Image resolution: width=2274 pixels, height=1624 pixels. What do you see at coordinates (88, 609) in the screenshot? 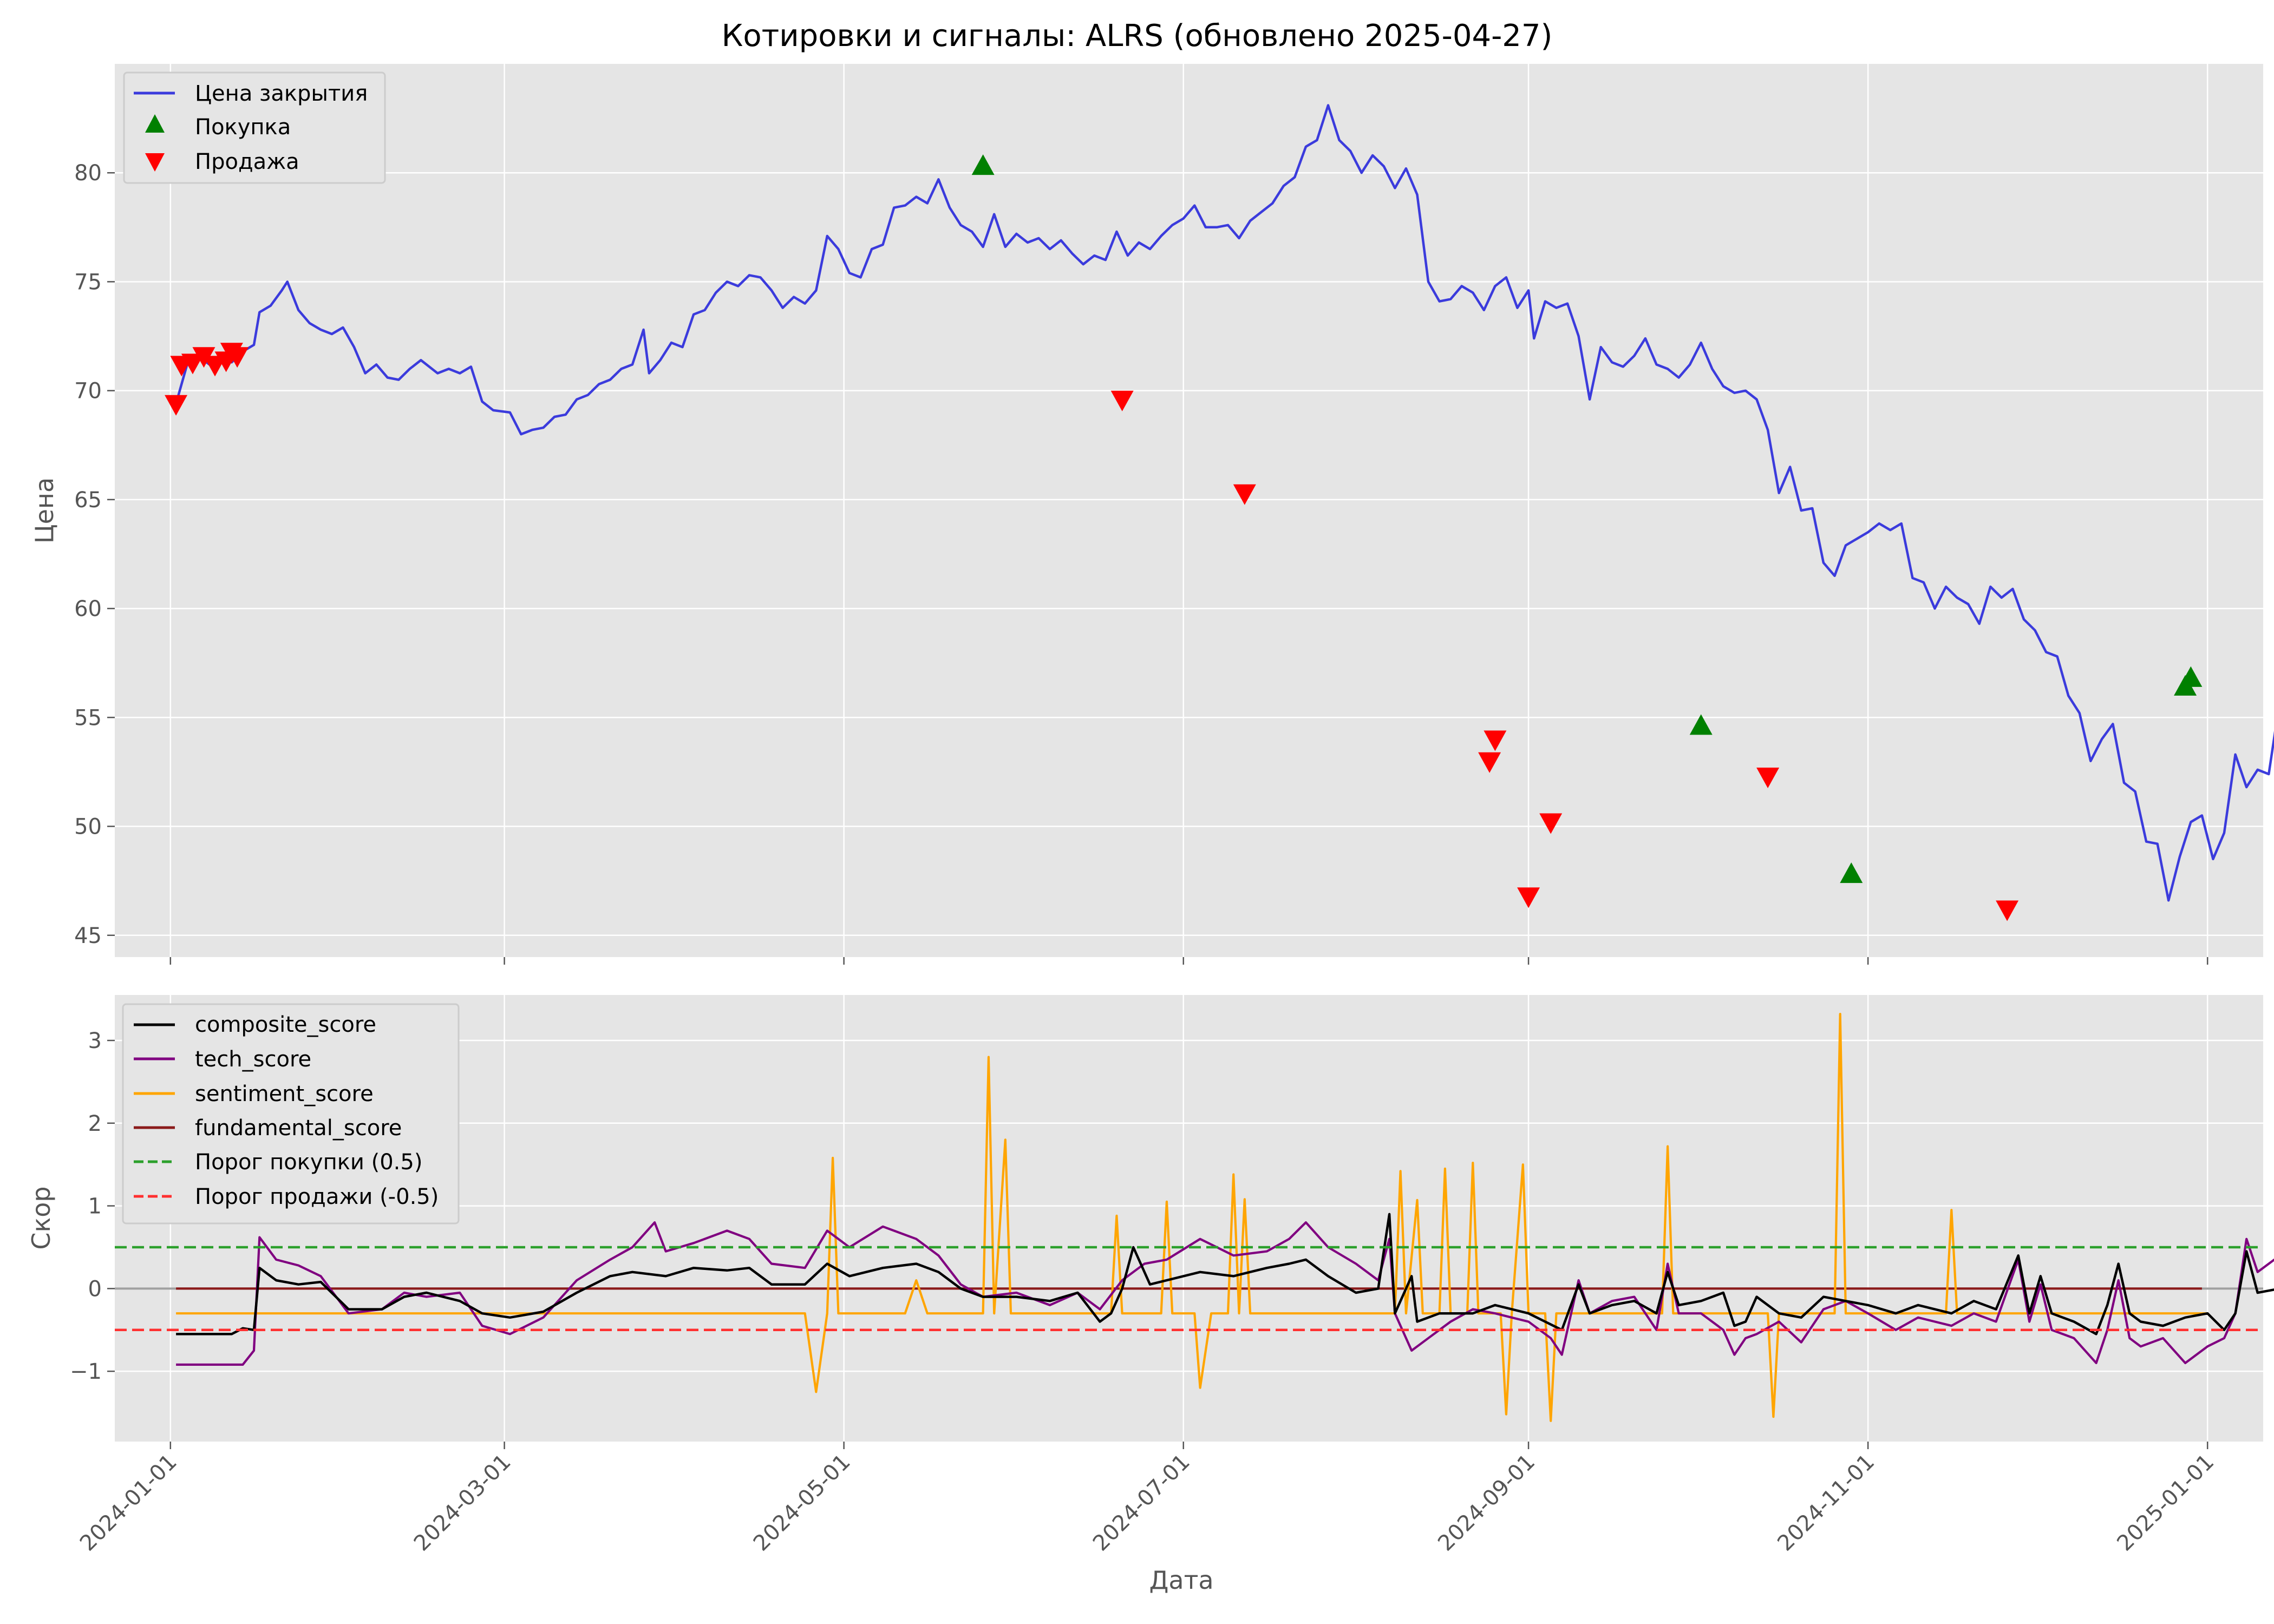
I see `y-tick-label: 60` at bounding box center [88, 609].